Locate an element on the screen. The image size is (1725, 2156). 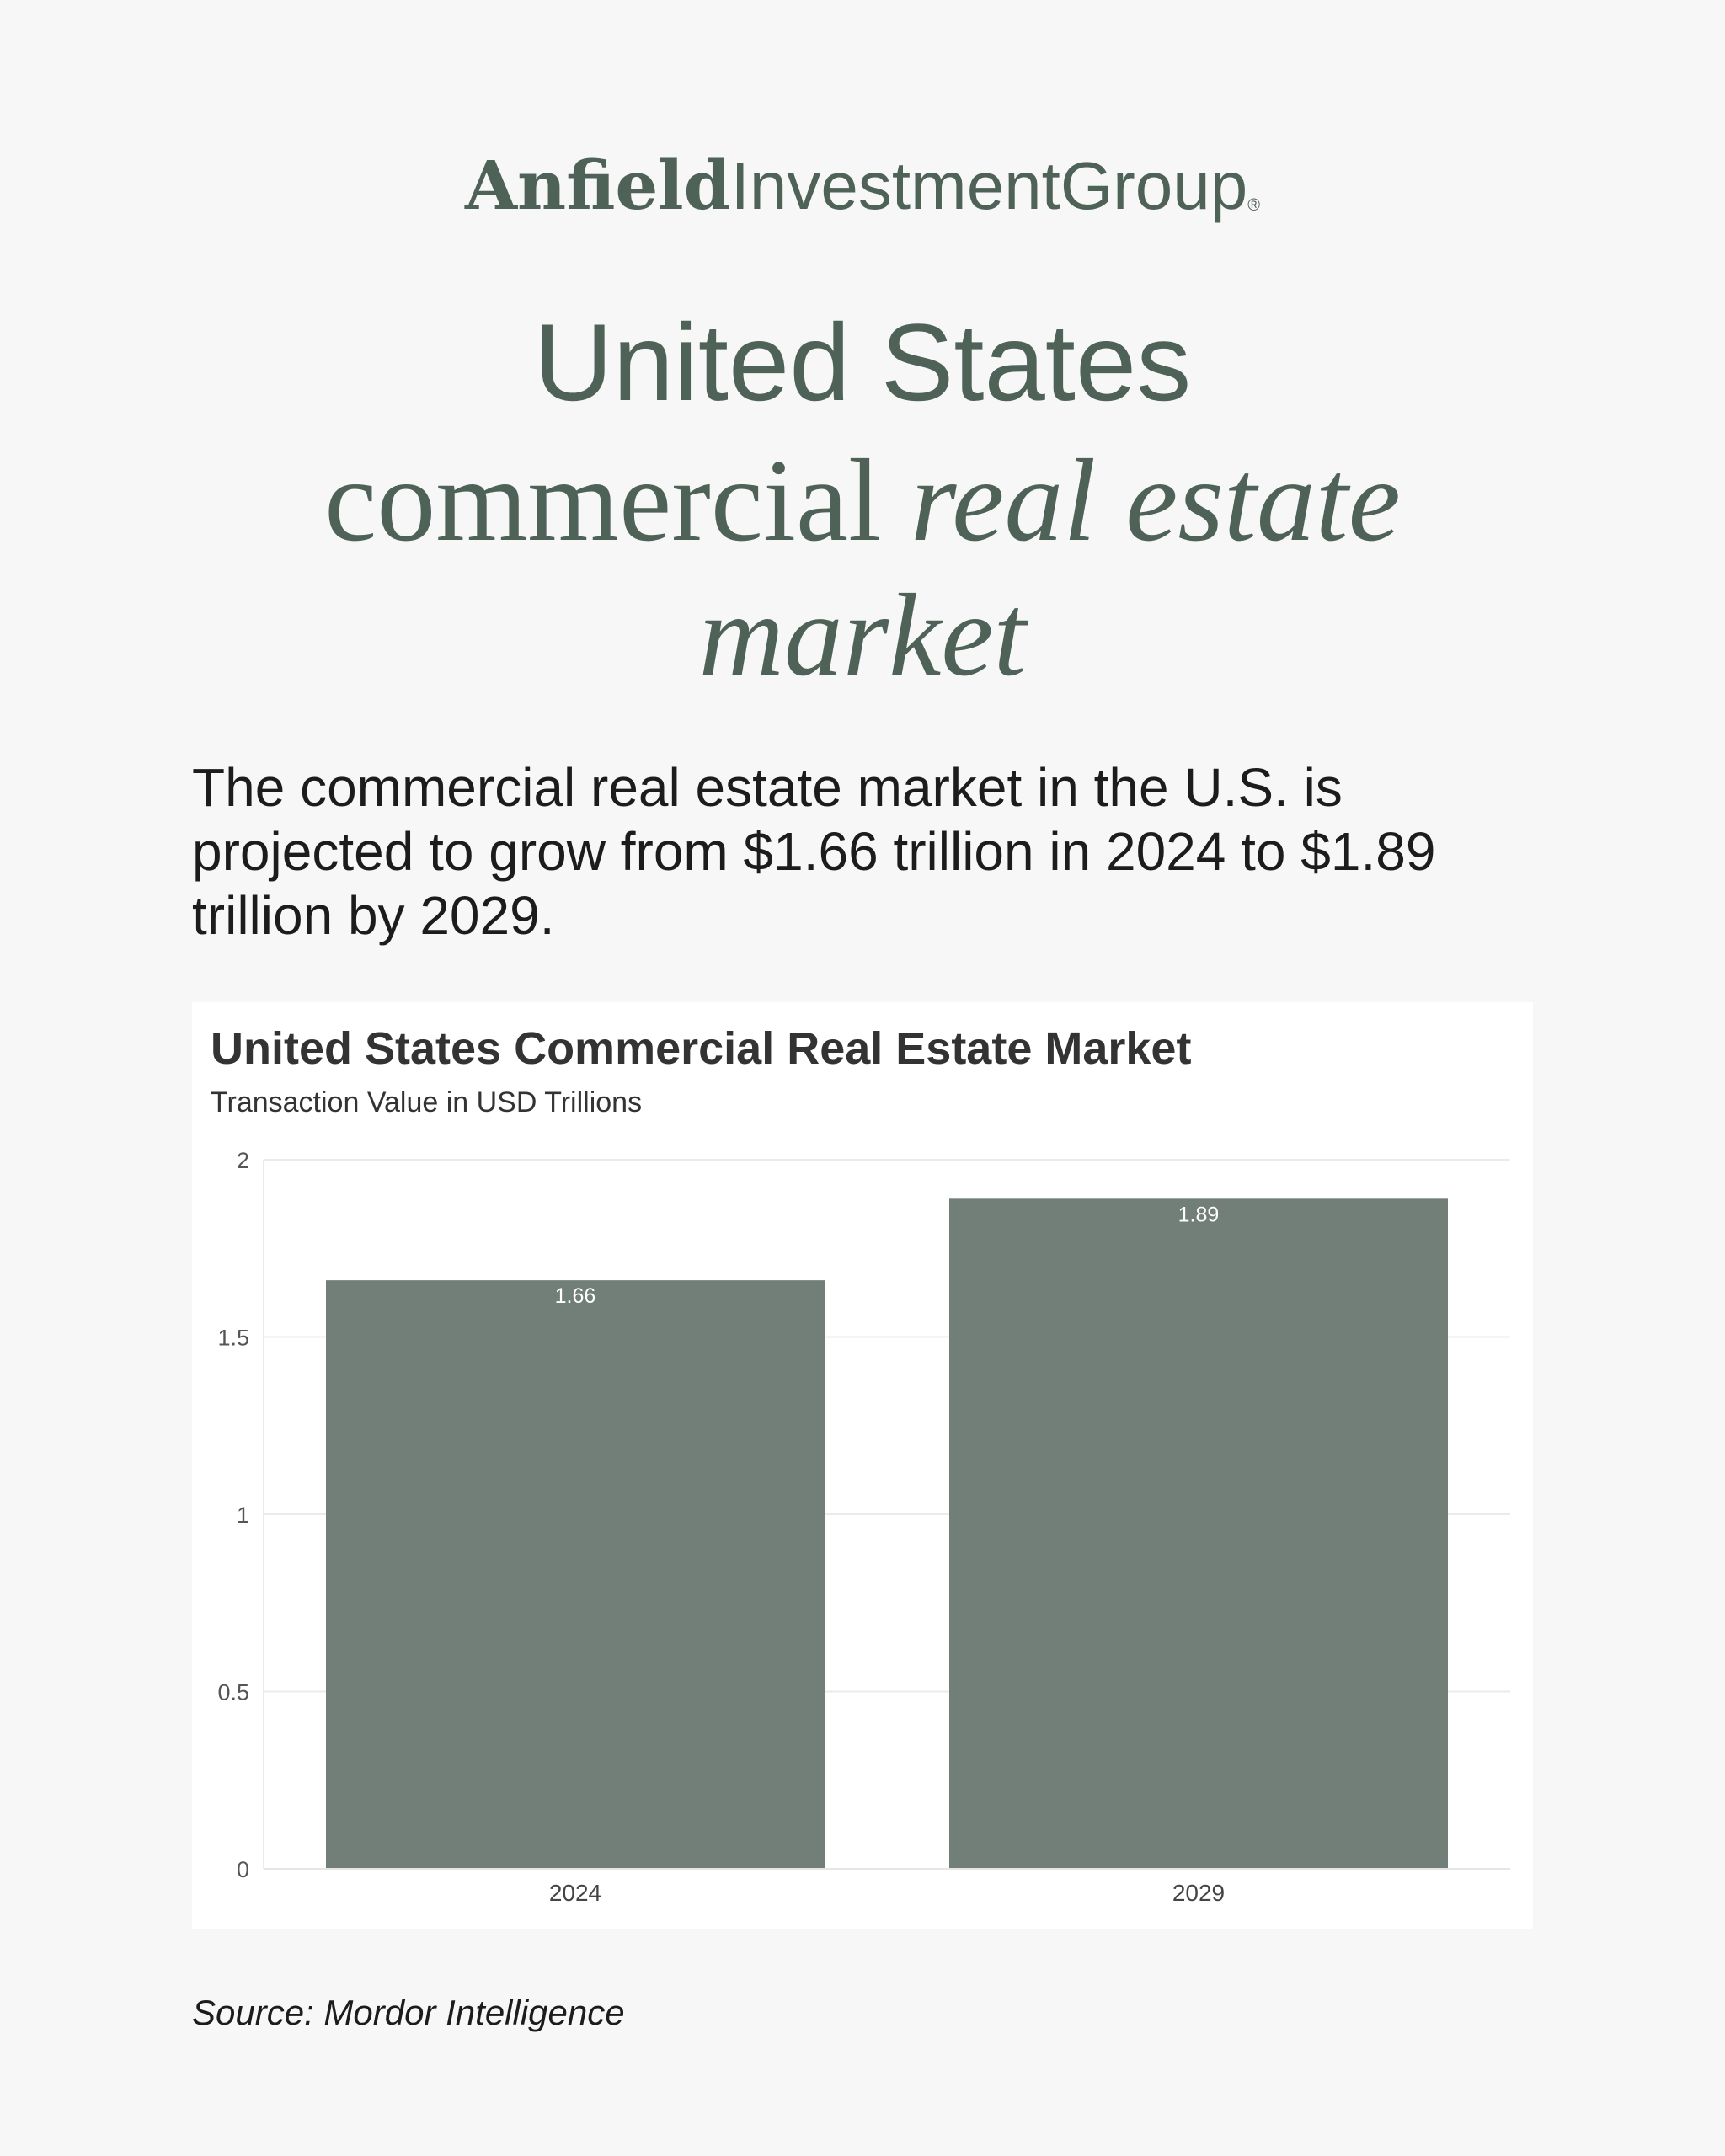
page-title-italic-text: real estate is located at coordinates (1155, 500).